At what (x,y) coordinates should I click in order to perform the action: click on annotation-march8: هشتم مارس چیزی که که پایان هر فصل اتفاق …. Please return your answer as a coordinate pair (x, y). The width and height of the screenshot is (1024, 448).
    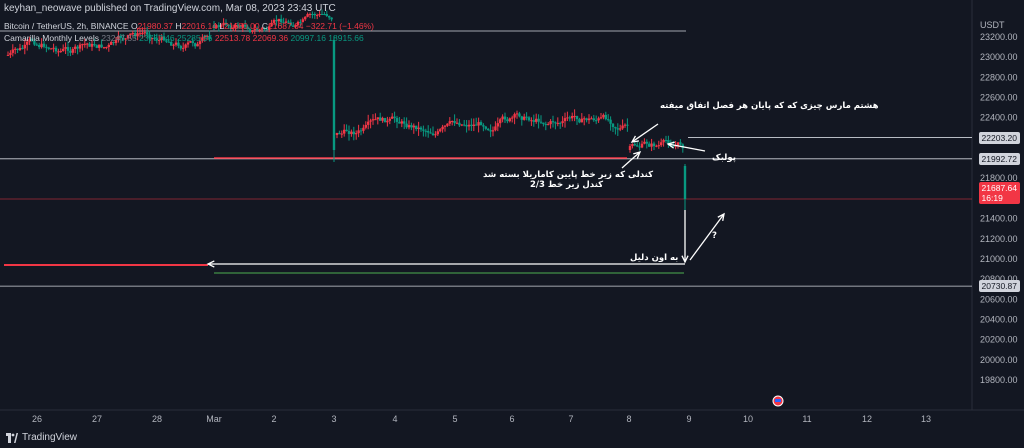
    Looking at the image, I should click on (769, 106).